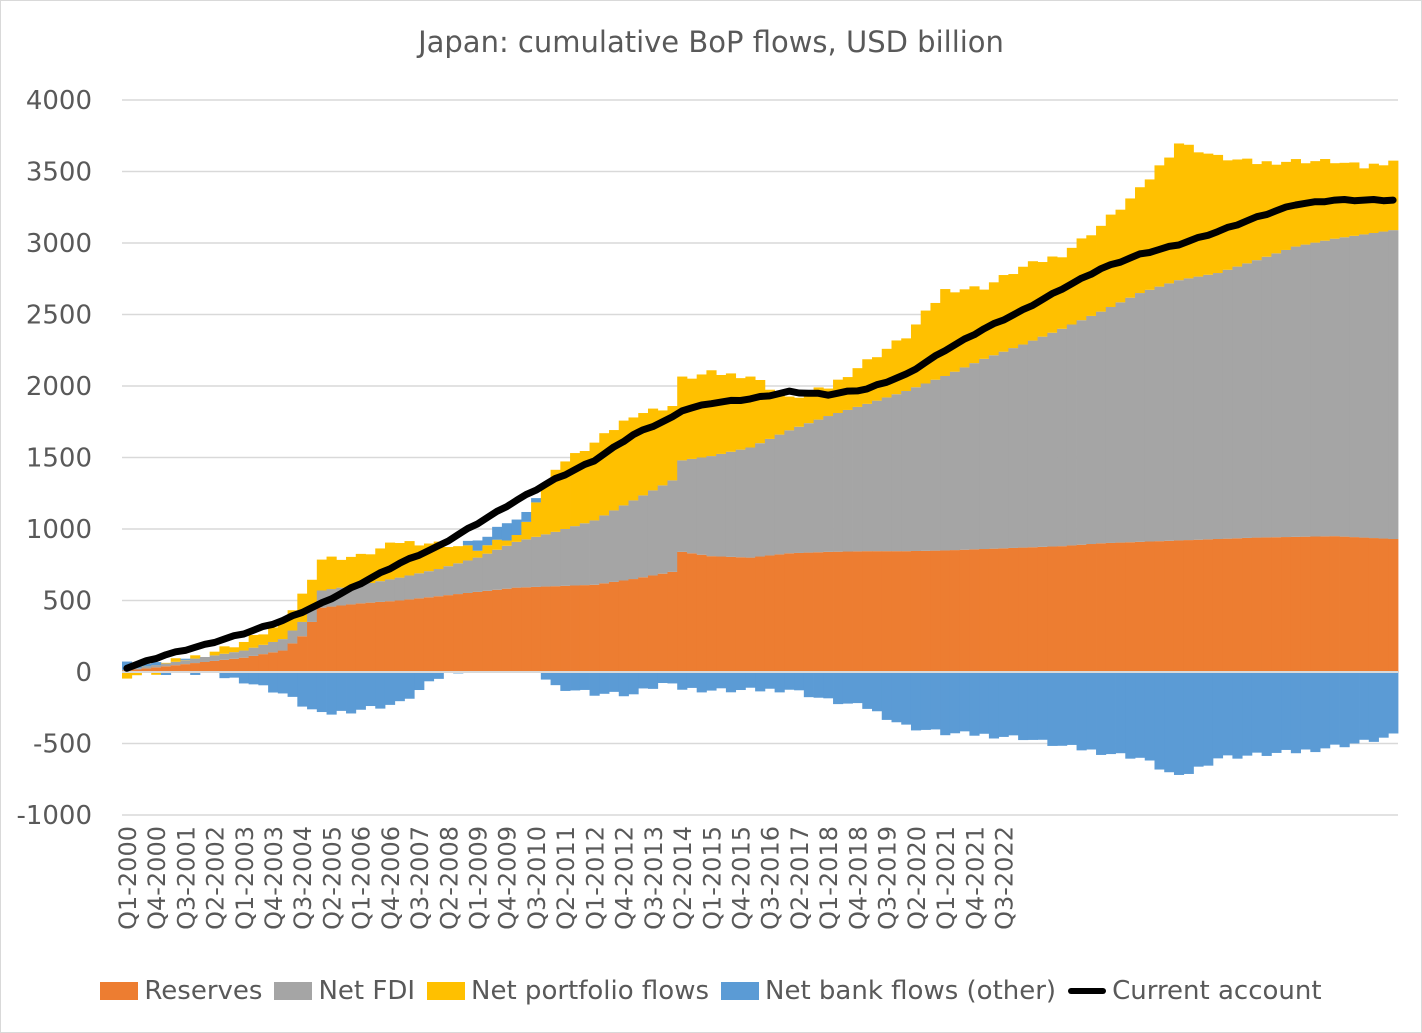 This screenshot has height=1033, width=1422. Describe the element at coordinates (186, 878) in the screenshot. I see `x-tick-label: Q3-2001` at that location.